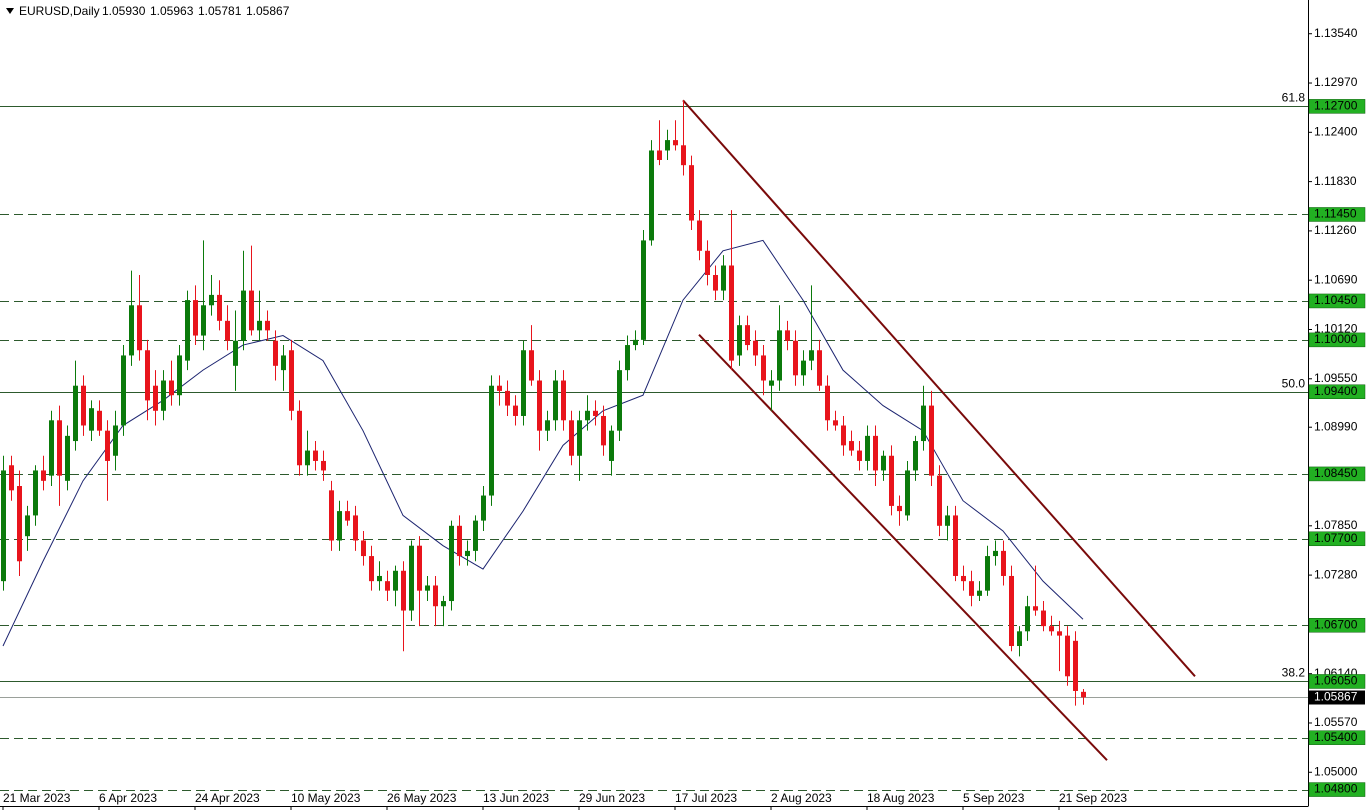 This screenshot has width=1372, height=812. What do you see at coordinates (59, 11) in the screenshot?
I see `symbol-title: EURUSD,Daily` at bounding box center [59, 11].